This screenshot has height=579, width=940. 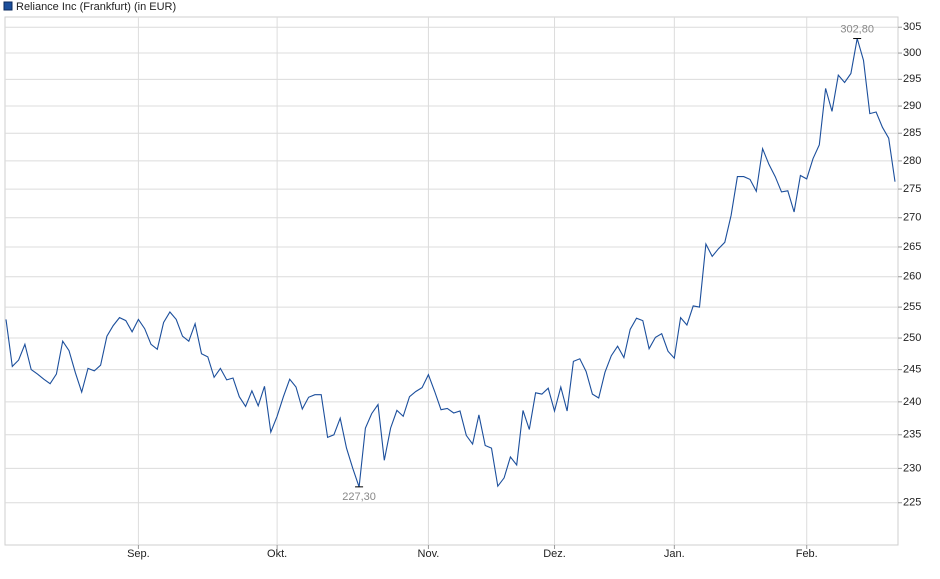 What do you see at coordinates (912, 402) in the screenshot?
I see `y-tick-label: 240` at bounding box center [912, 402].